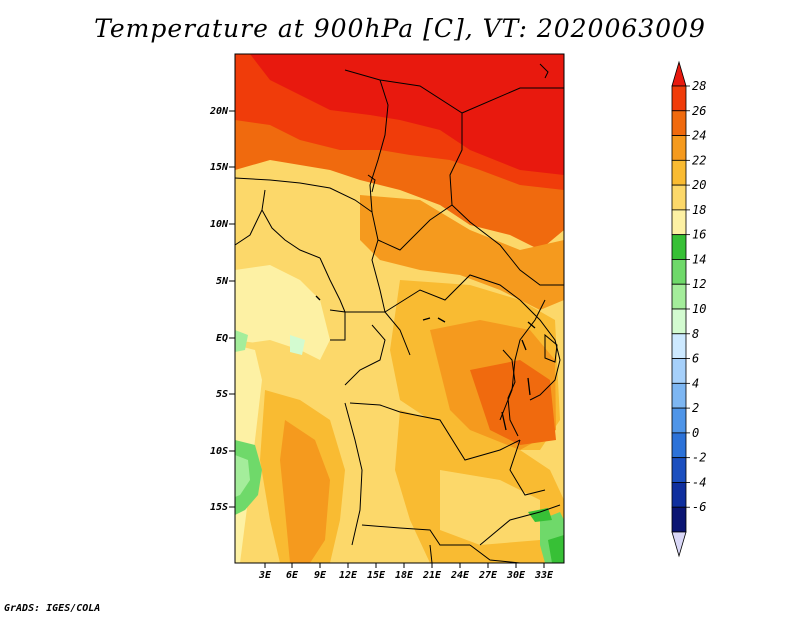  Describe the element at coordinates (679, 544) in the screenshot. I see `colorbar-bottom-arrow` at that location.